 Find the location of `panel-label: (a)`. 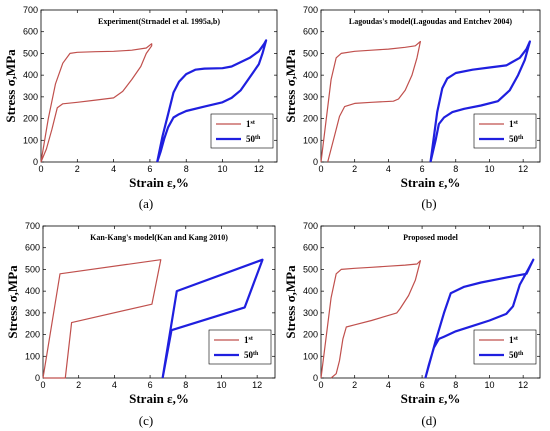

panel-label: (a) is located at coordinates (146, 203).